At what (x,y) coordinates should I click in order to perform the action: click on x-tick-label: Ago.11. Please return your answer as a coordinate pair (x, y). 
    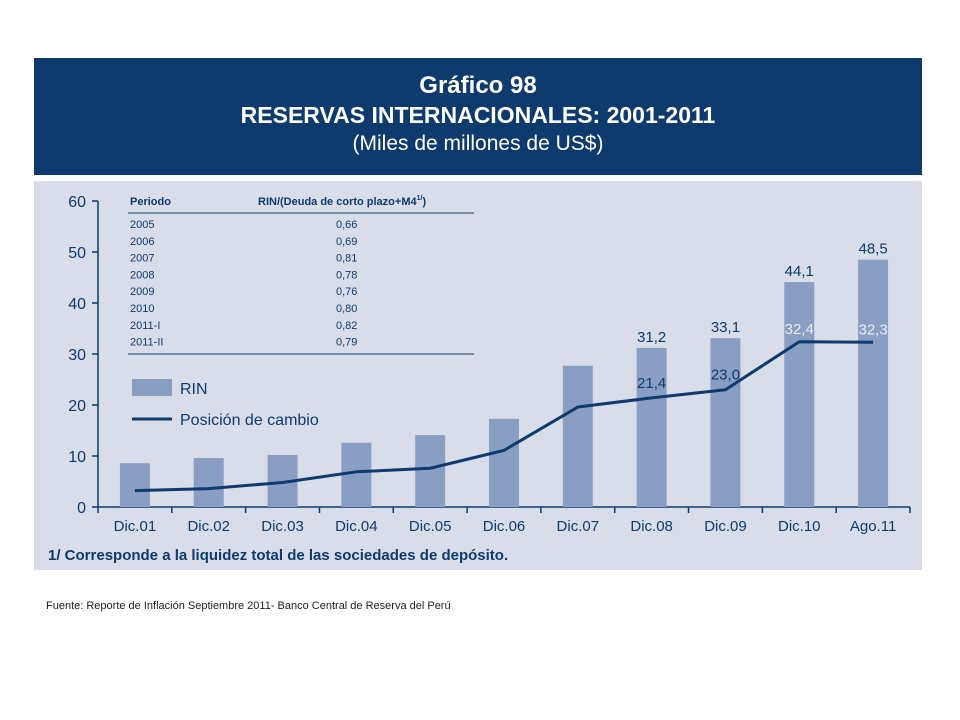
    Looking at the image, I should click on (873, 526).